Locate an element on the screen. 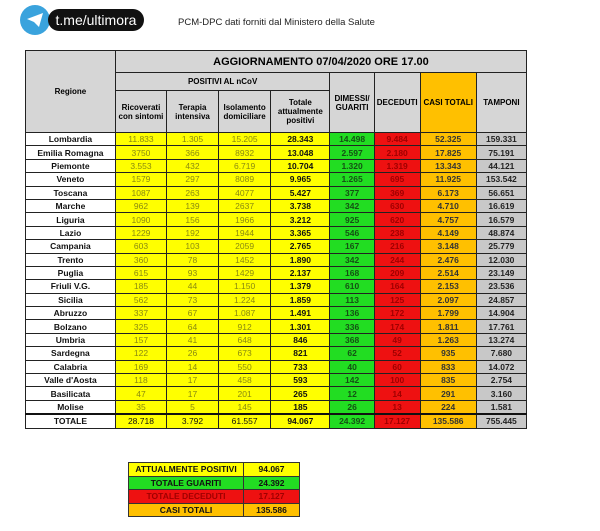 The image size is (600, 531). value-cell: 24.392 is located at coordinates (352, 421).